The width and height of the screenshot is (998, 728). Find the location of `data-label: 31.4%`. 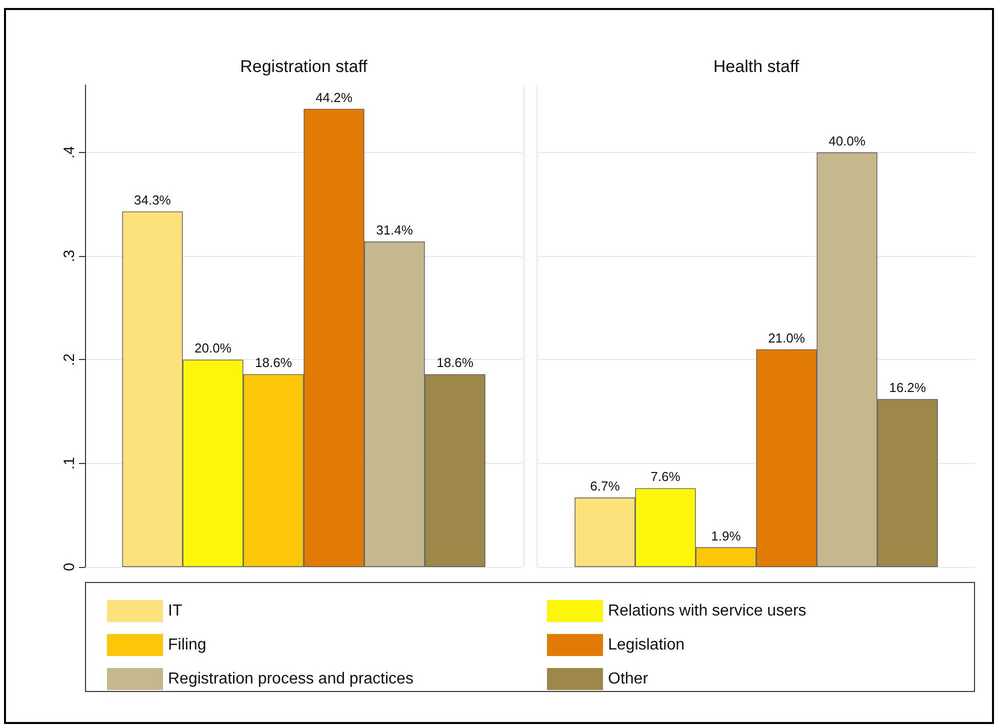

data-label: 31.4% is located at coordinates (395, 230).